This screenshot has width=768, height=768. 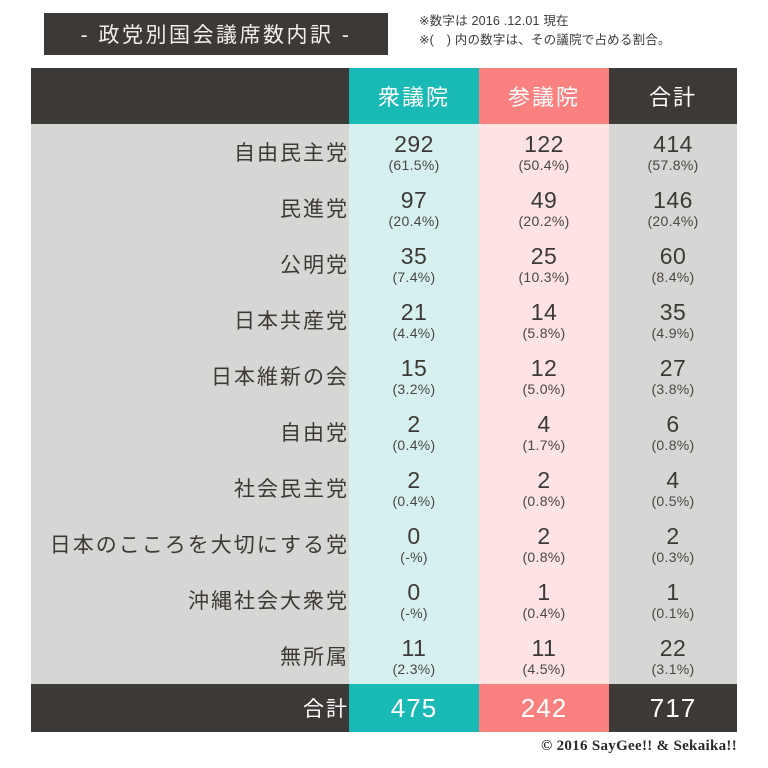 What do you see at coordinates (414, 276) in the screenshot?
I see `seat-percentage: (7.4%)` at bounding box center [414, 276].